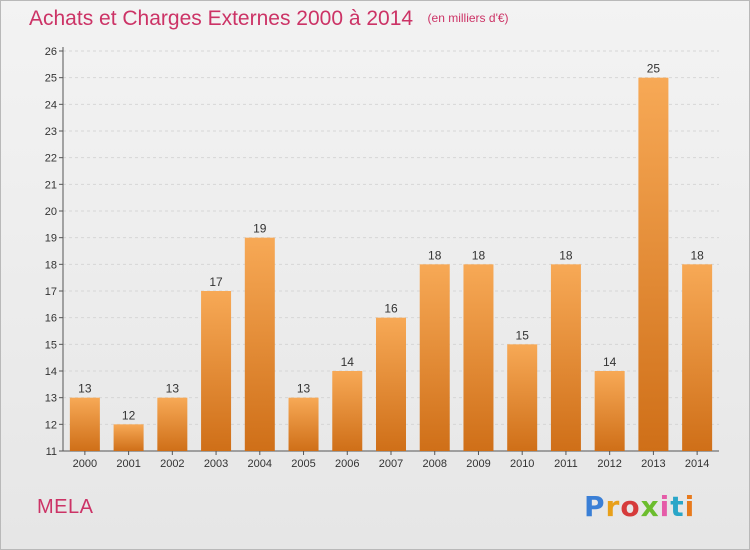 The image size is (750, 550). What do you see at coordinates (51, 425) in the screenshot?
I see `y-tick-label: 12` at bounding box center [51, 425].